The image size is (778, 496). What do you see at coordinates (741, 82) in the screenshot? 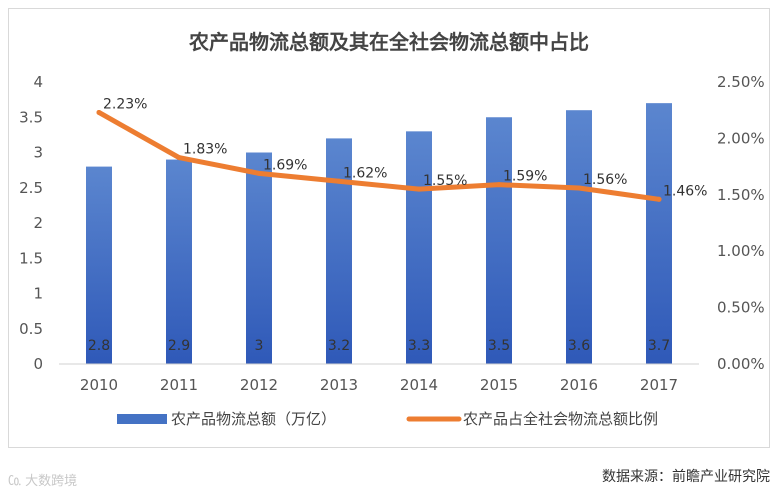
I see `y-right-tick-label: 2.50%` at bounding box center [741, 82].